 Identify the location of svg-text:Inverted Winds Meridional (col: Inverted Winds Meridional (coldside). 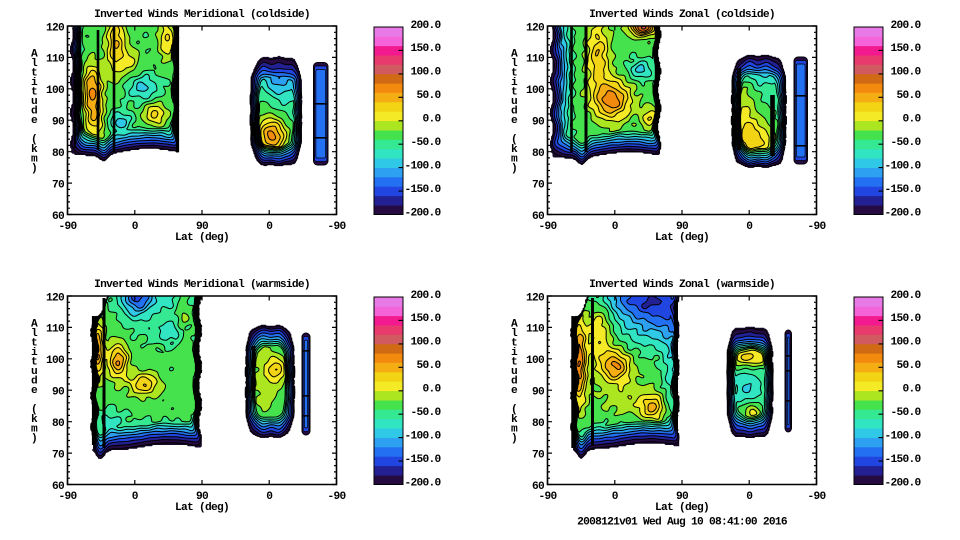
(202, 15).